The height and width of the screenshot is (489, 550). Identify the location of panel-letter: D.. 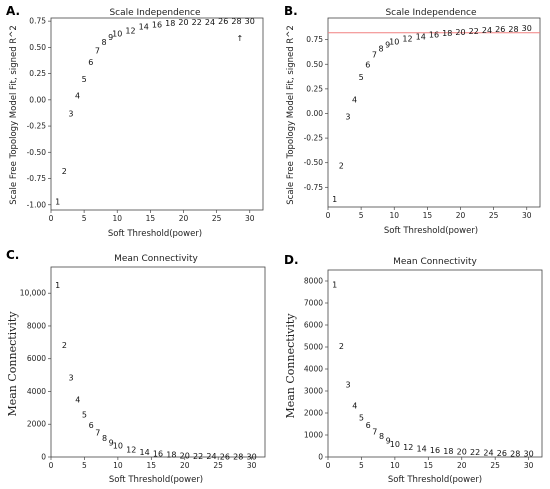
(291, 260).